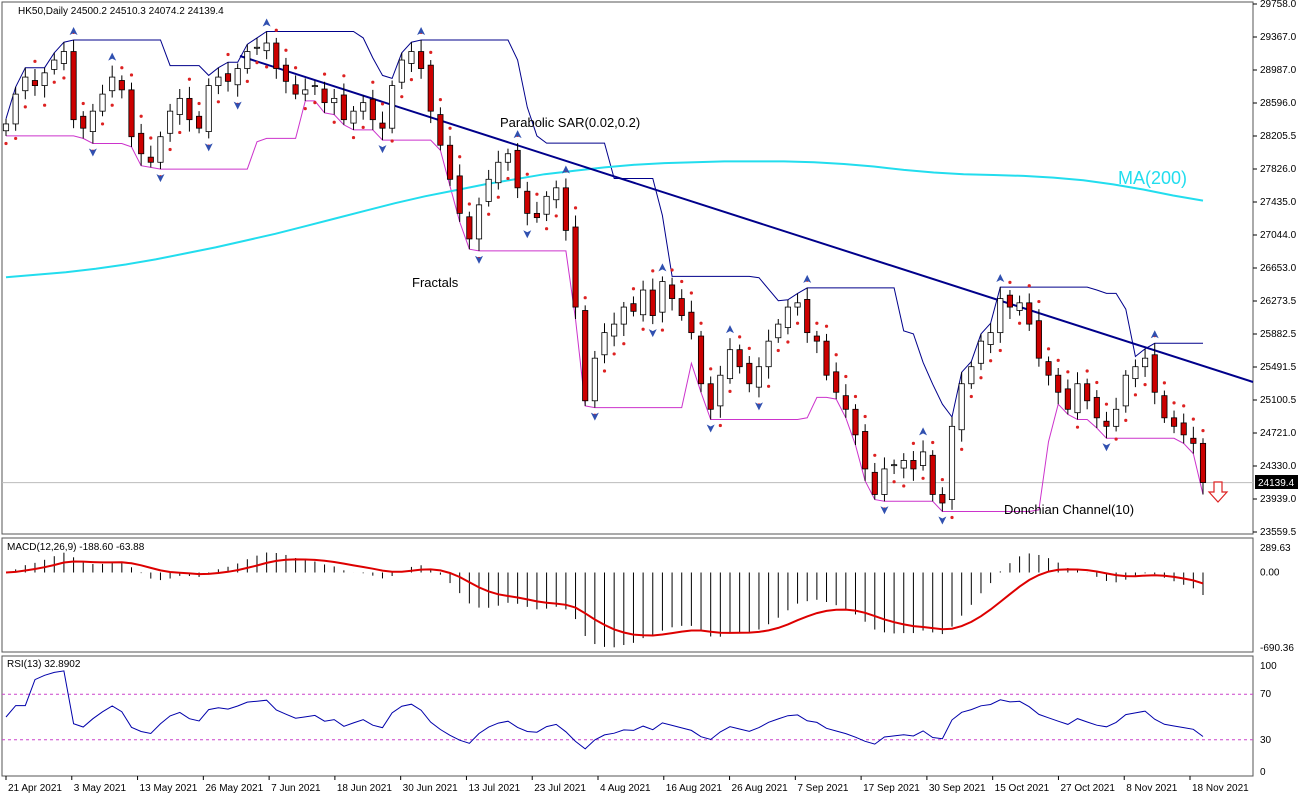  What do you see at coordinates (1087, 788) in the screenshot?
I see `date-axis-label: 27 Oct 2021` at bounding box center [1087, 788].